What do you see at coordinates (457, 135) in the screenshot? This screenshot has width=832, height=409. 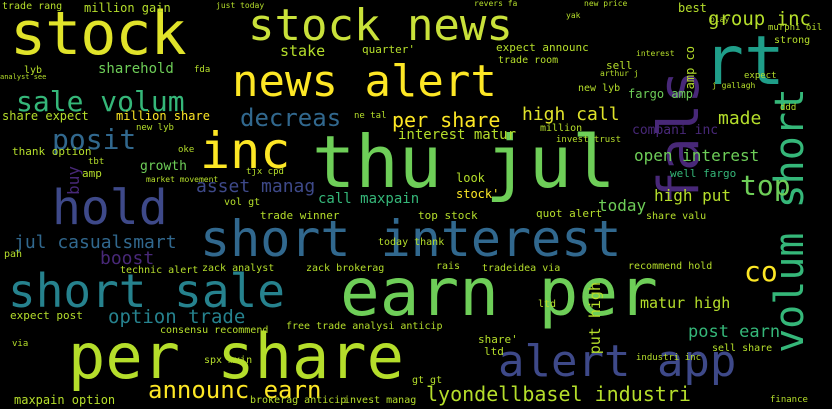 I see `word-interest-matur: interest matur` at bounding box center [457, 135].